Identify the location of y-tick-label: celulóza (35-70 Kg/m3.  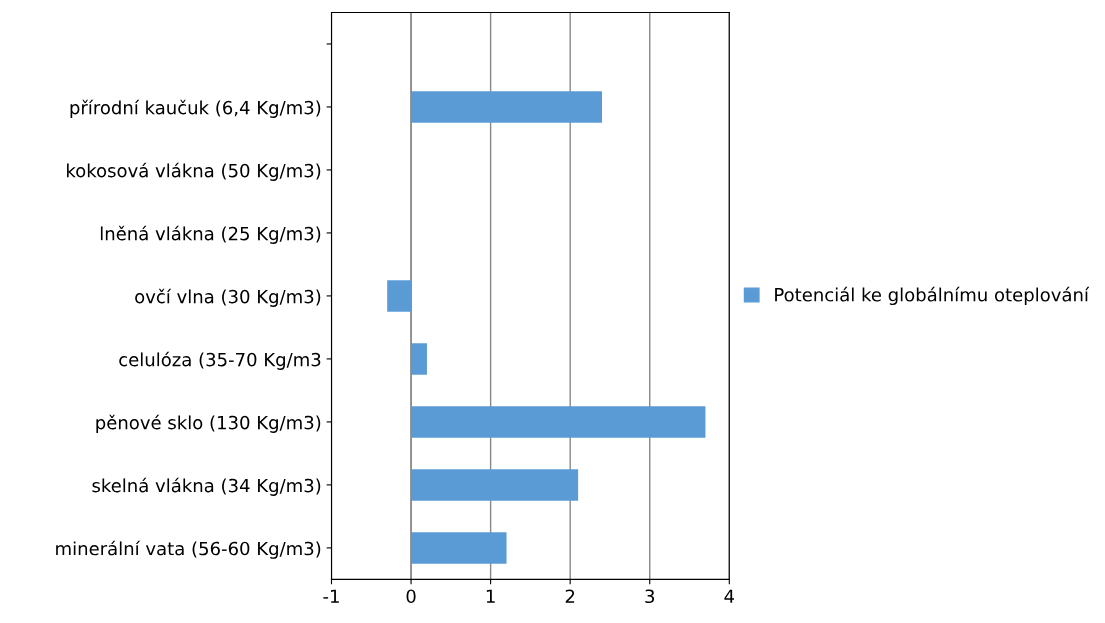
(220, 360).